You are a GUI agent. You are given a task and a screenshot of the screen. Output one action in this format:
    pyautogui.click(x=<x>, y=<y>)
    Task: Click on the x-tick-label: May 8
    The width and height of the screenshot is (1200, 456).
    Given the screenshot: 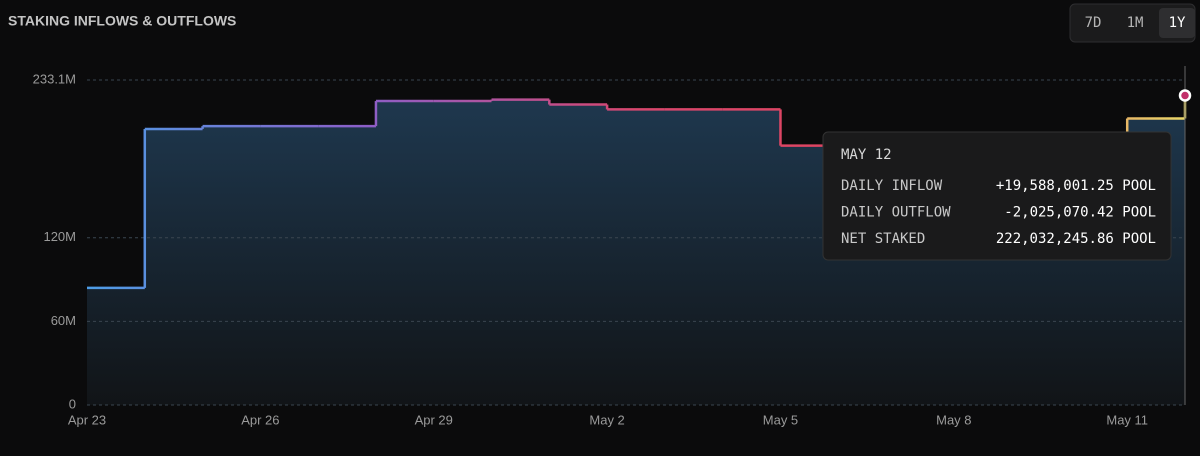 What is the action you would take?
    pyautogui.click(x=953, y=419)
    